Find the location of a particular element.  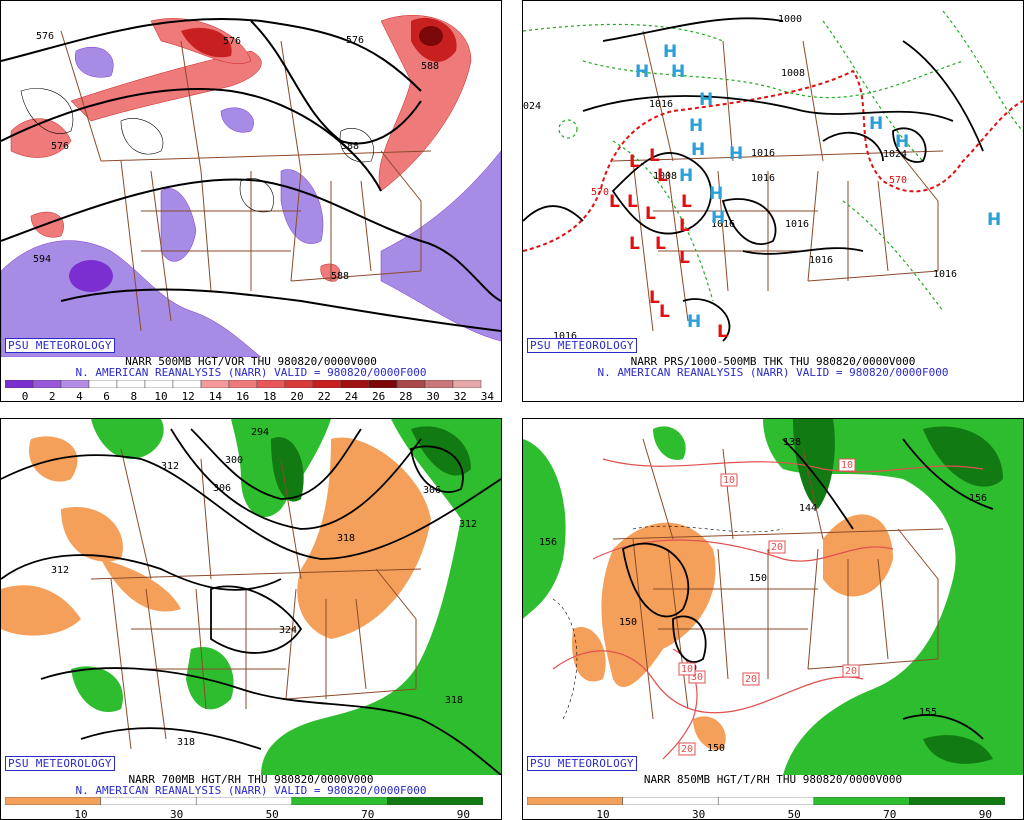

height-label: 150 is located at coordinates (716, 748).